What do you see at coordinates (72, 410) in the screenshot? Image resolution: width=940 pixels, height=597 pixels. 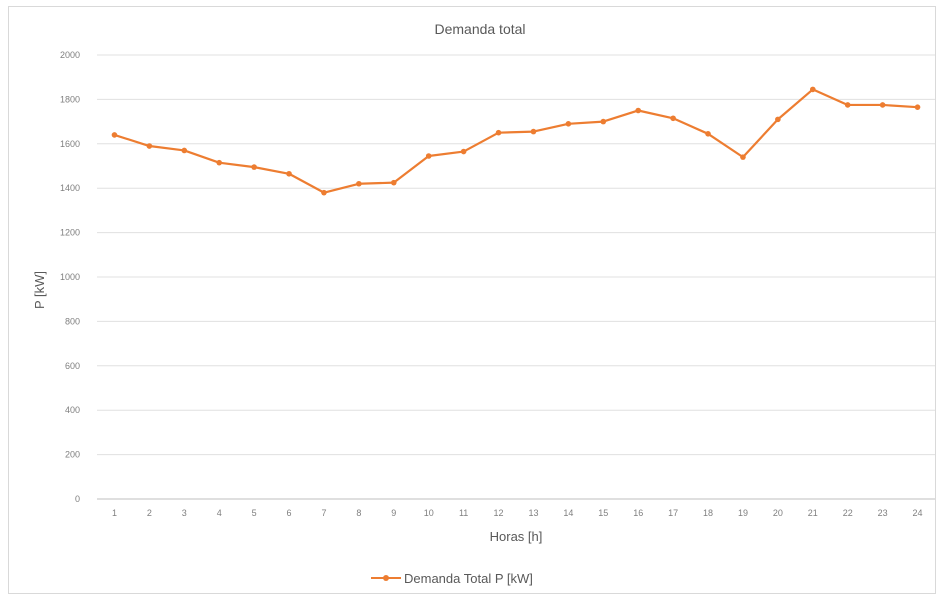 I see `y-tick-label: 400` at bounding box center [72, 410].